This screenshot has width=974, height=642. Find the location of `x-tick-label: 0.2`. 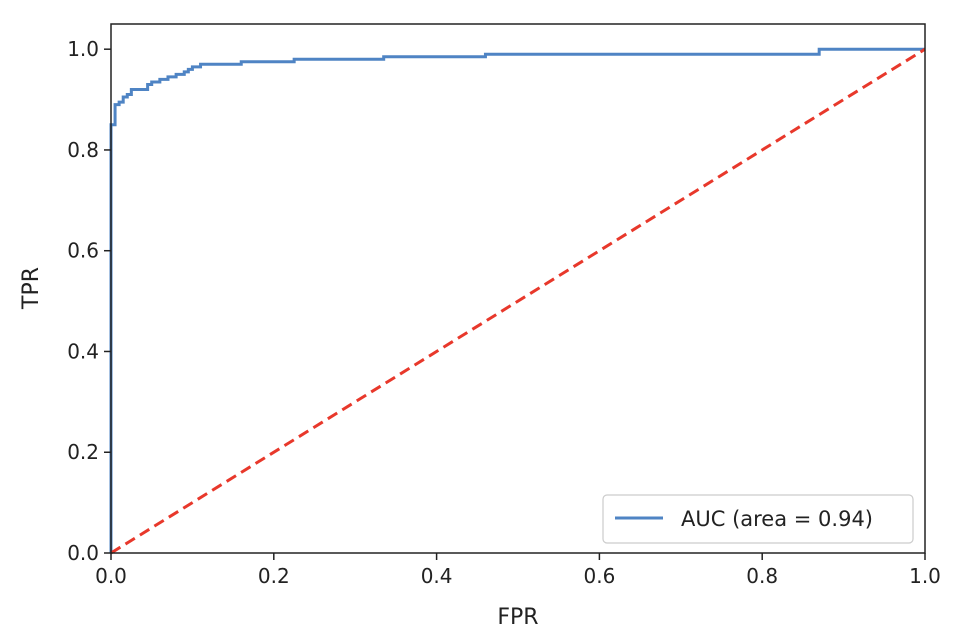

x-tick-label: 0.2 is located at coordinates (274, 576).